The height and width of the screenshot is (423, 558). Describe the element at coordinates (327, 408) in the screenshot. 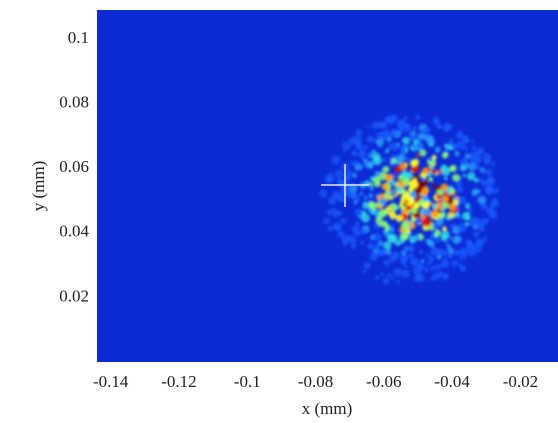

I see `x-axis-label: x (mm)` at that location.